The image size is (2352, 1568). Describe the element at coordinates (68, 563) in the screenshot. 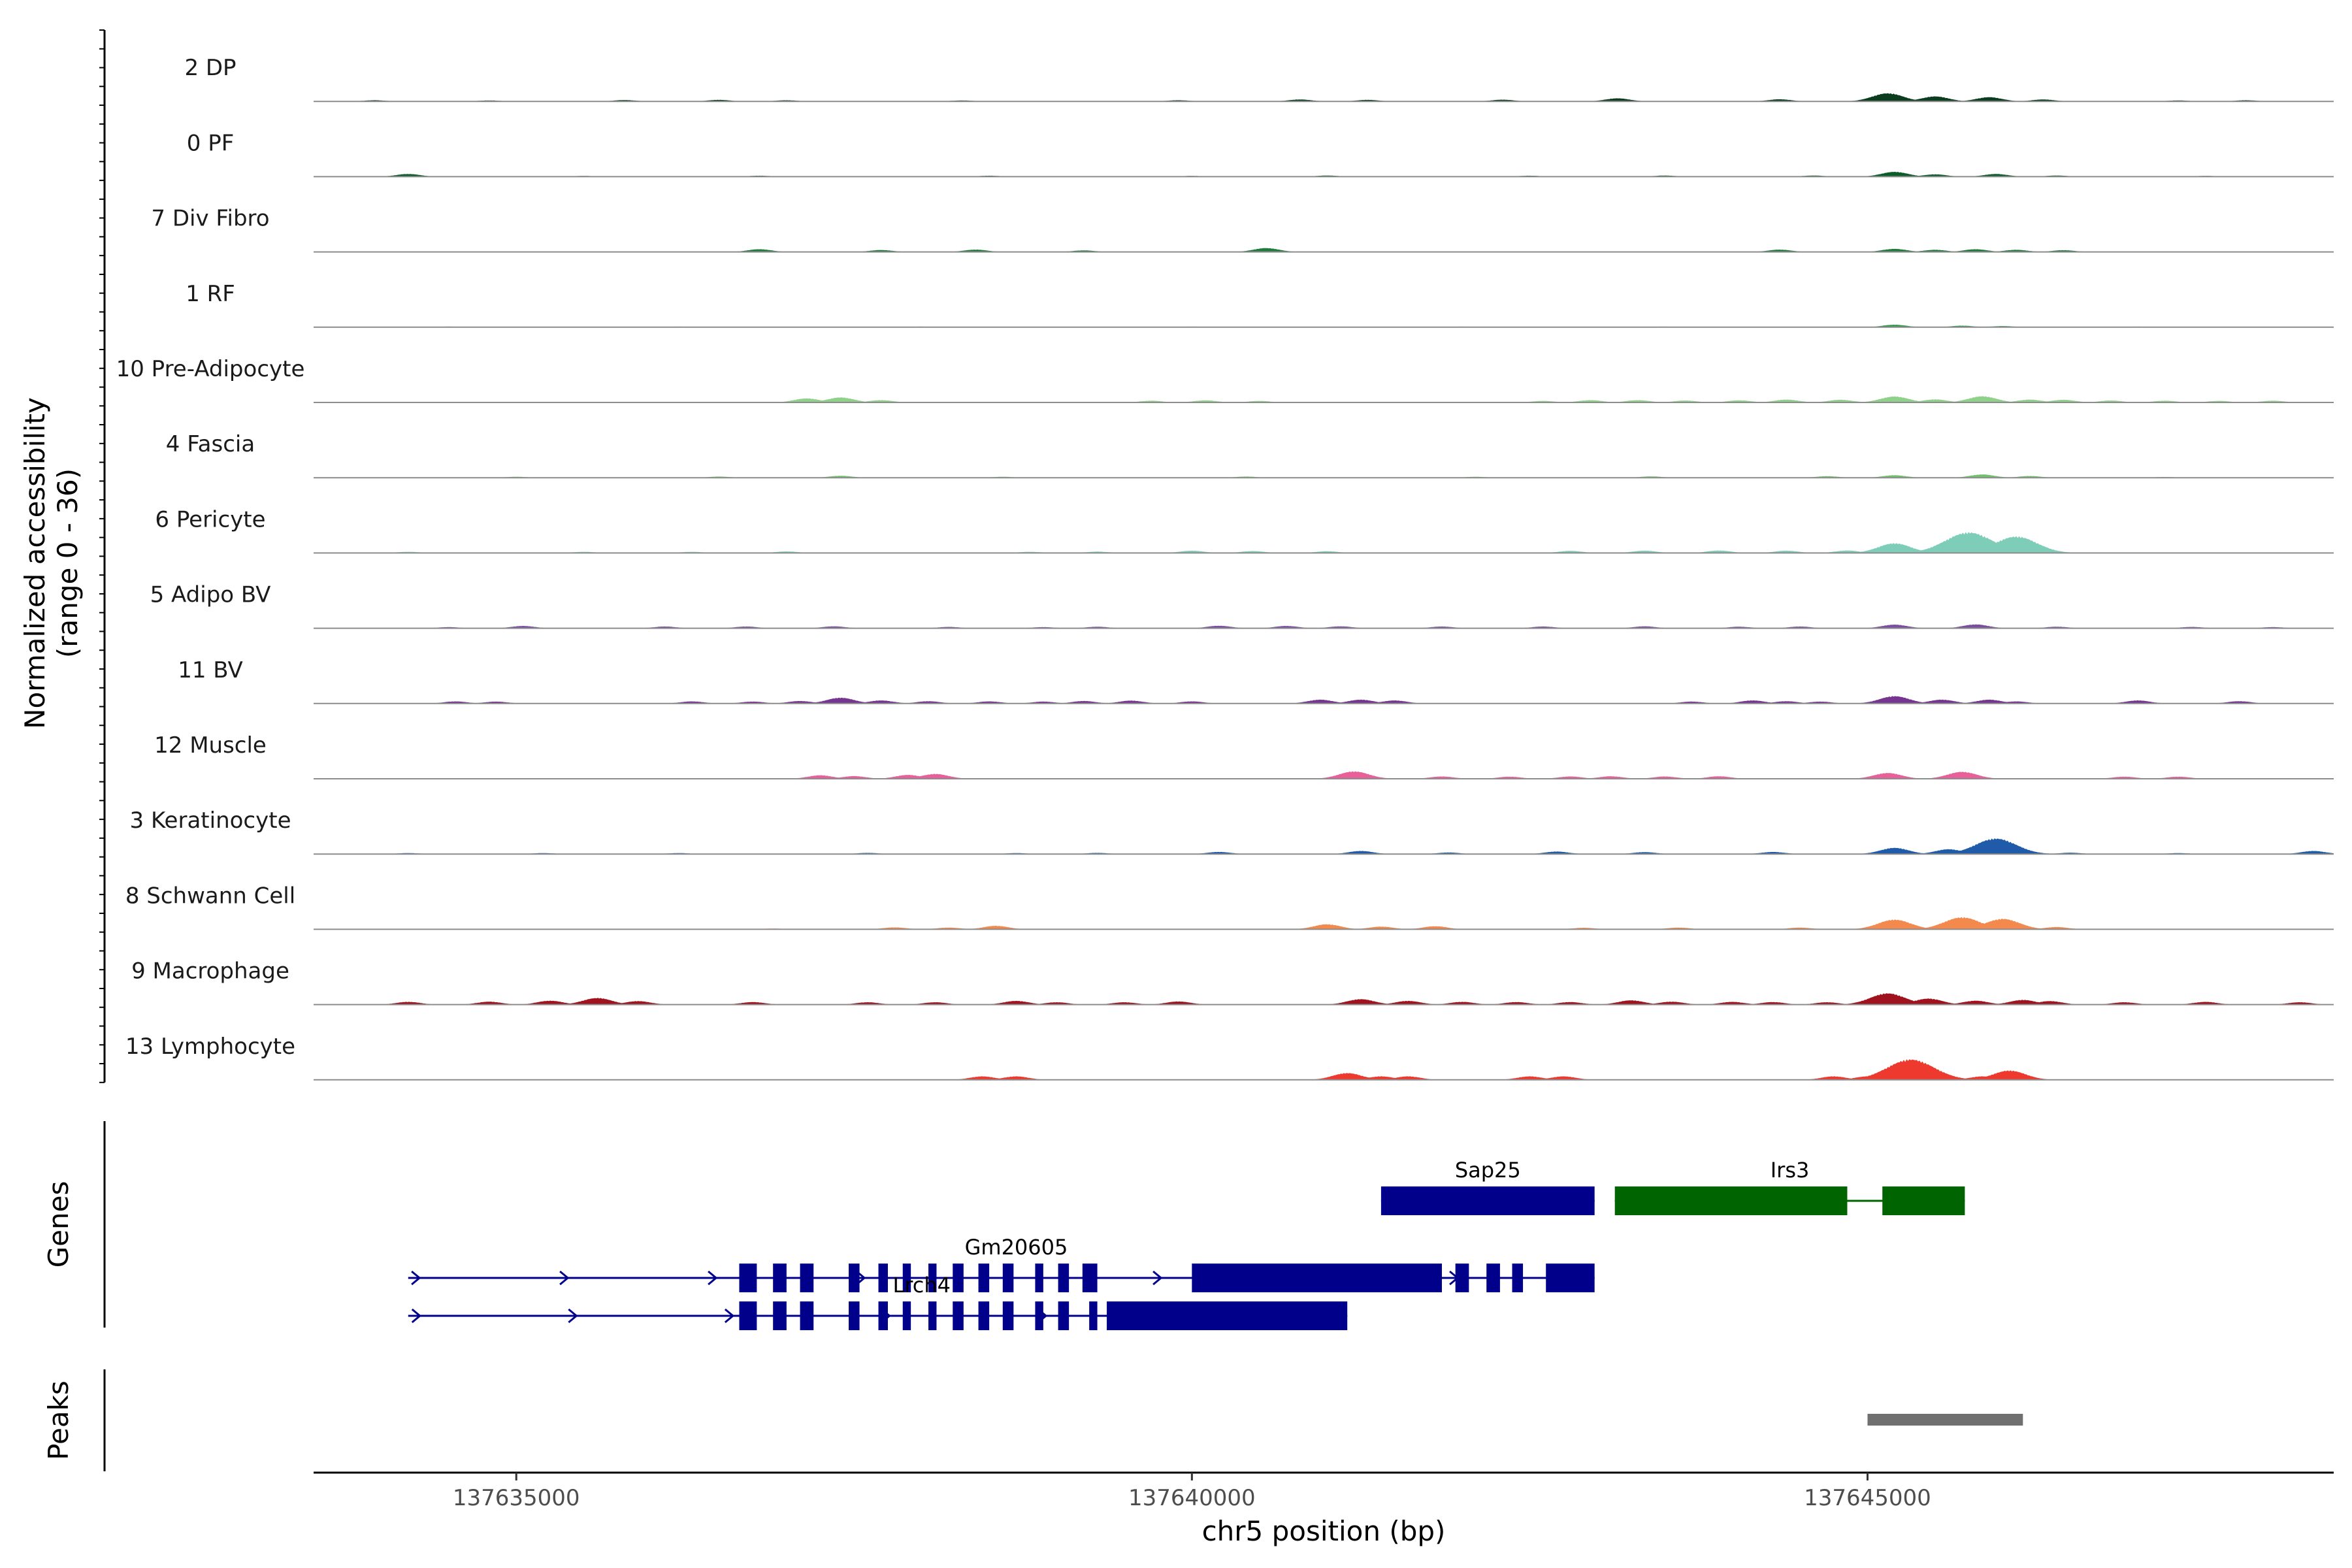

I see `y-axis-range: (range 0 - 36)` at that location.